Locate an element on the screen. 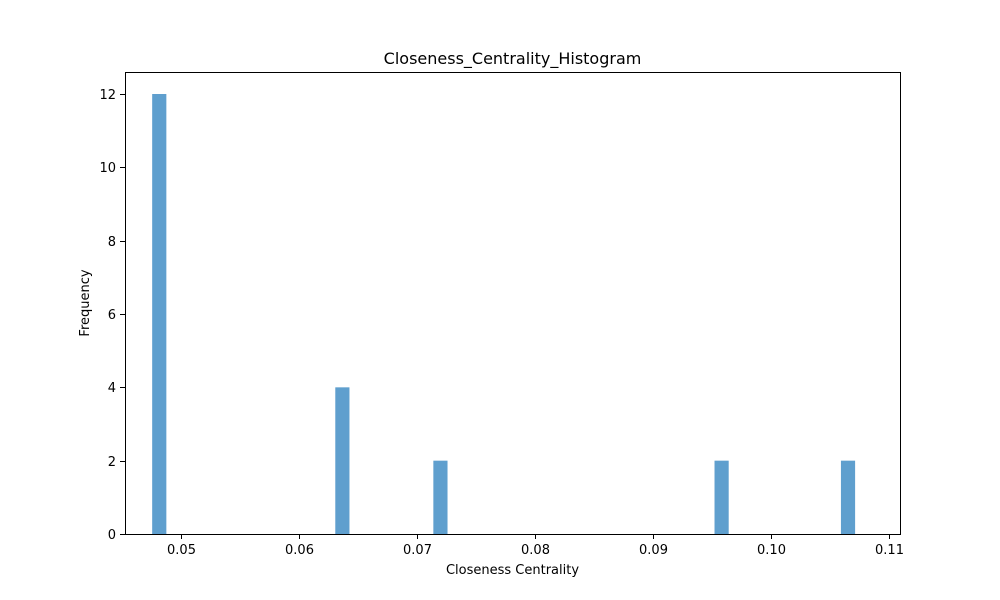 This screenshot has height=600, width=1000. y-tick-label: 0 is located at coordinates (112, 535).